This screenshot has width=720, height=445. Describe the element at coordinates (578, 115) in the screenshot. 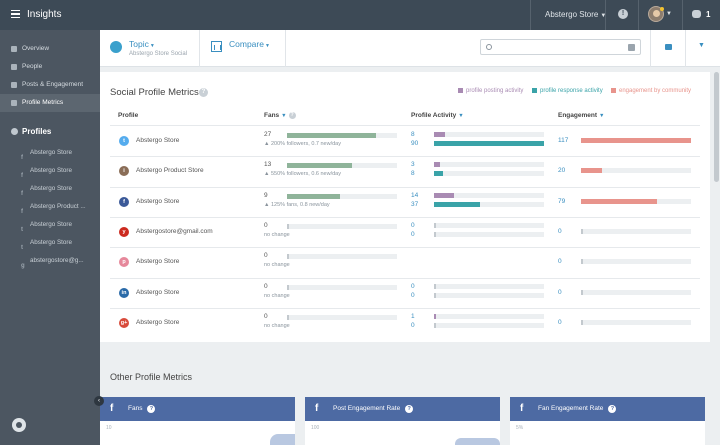

I see `column-header-label: Engagement` at that location.